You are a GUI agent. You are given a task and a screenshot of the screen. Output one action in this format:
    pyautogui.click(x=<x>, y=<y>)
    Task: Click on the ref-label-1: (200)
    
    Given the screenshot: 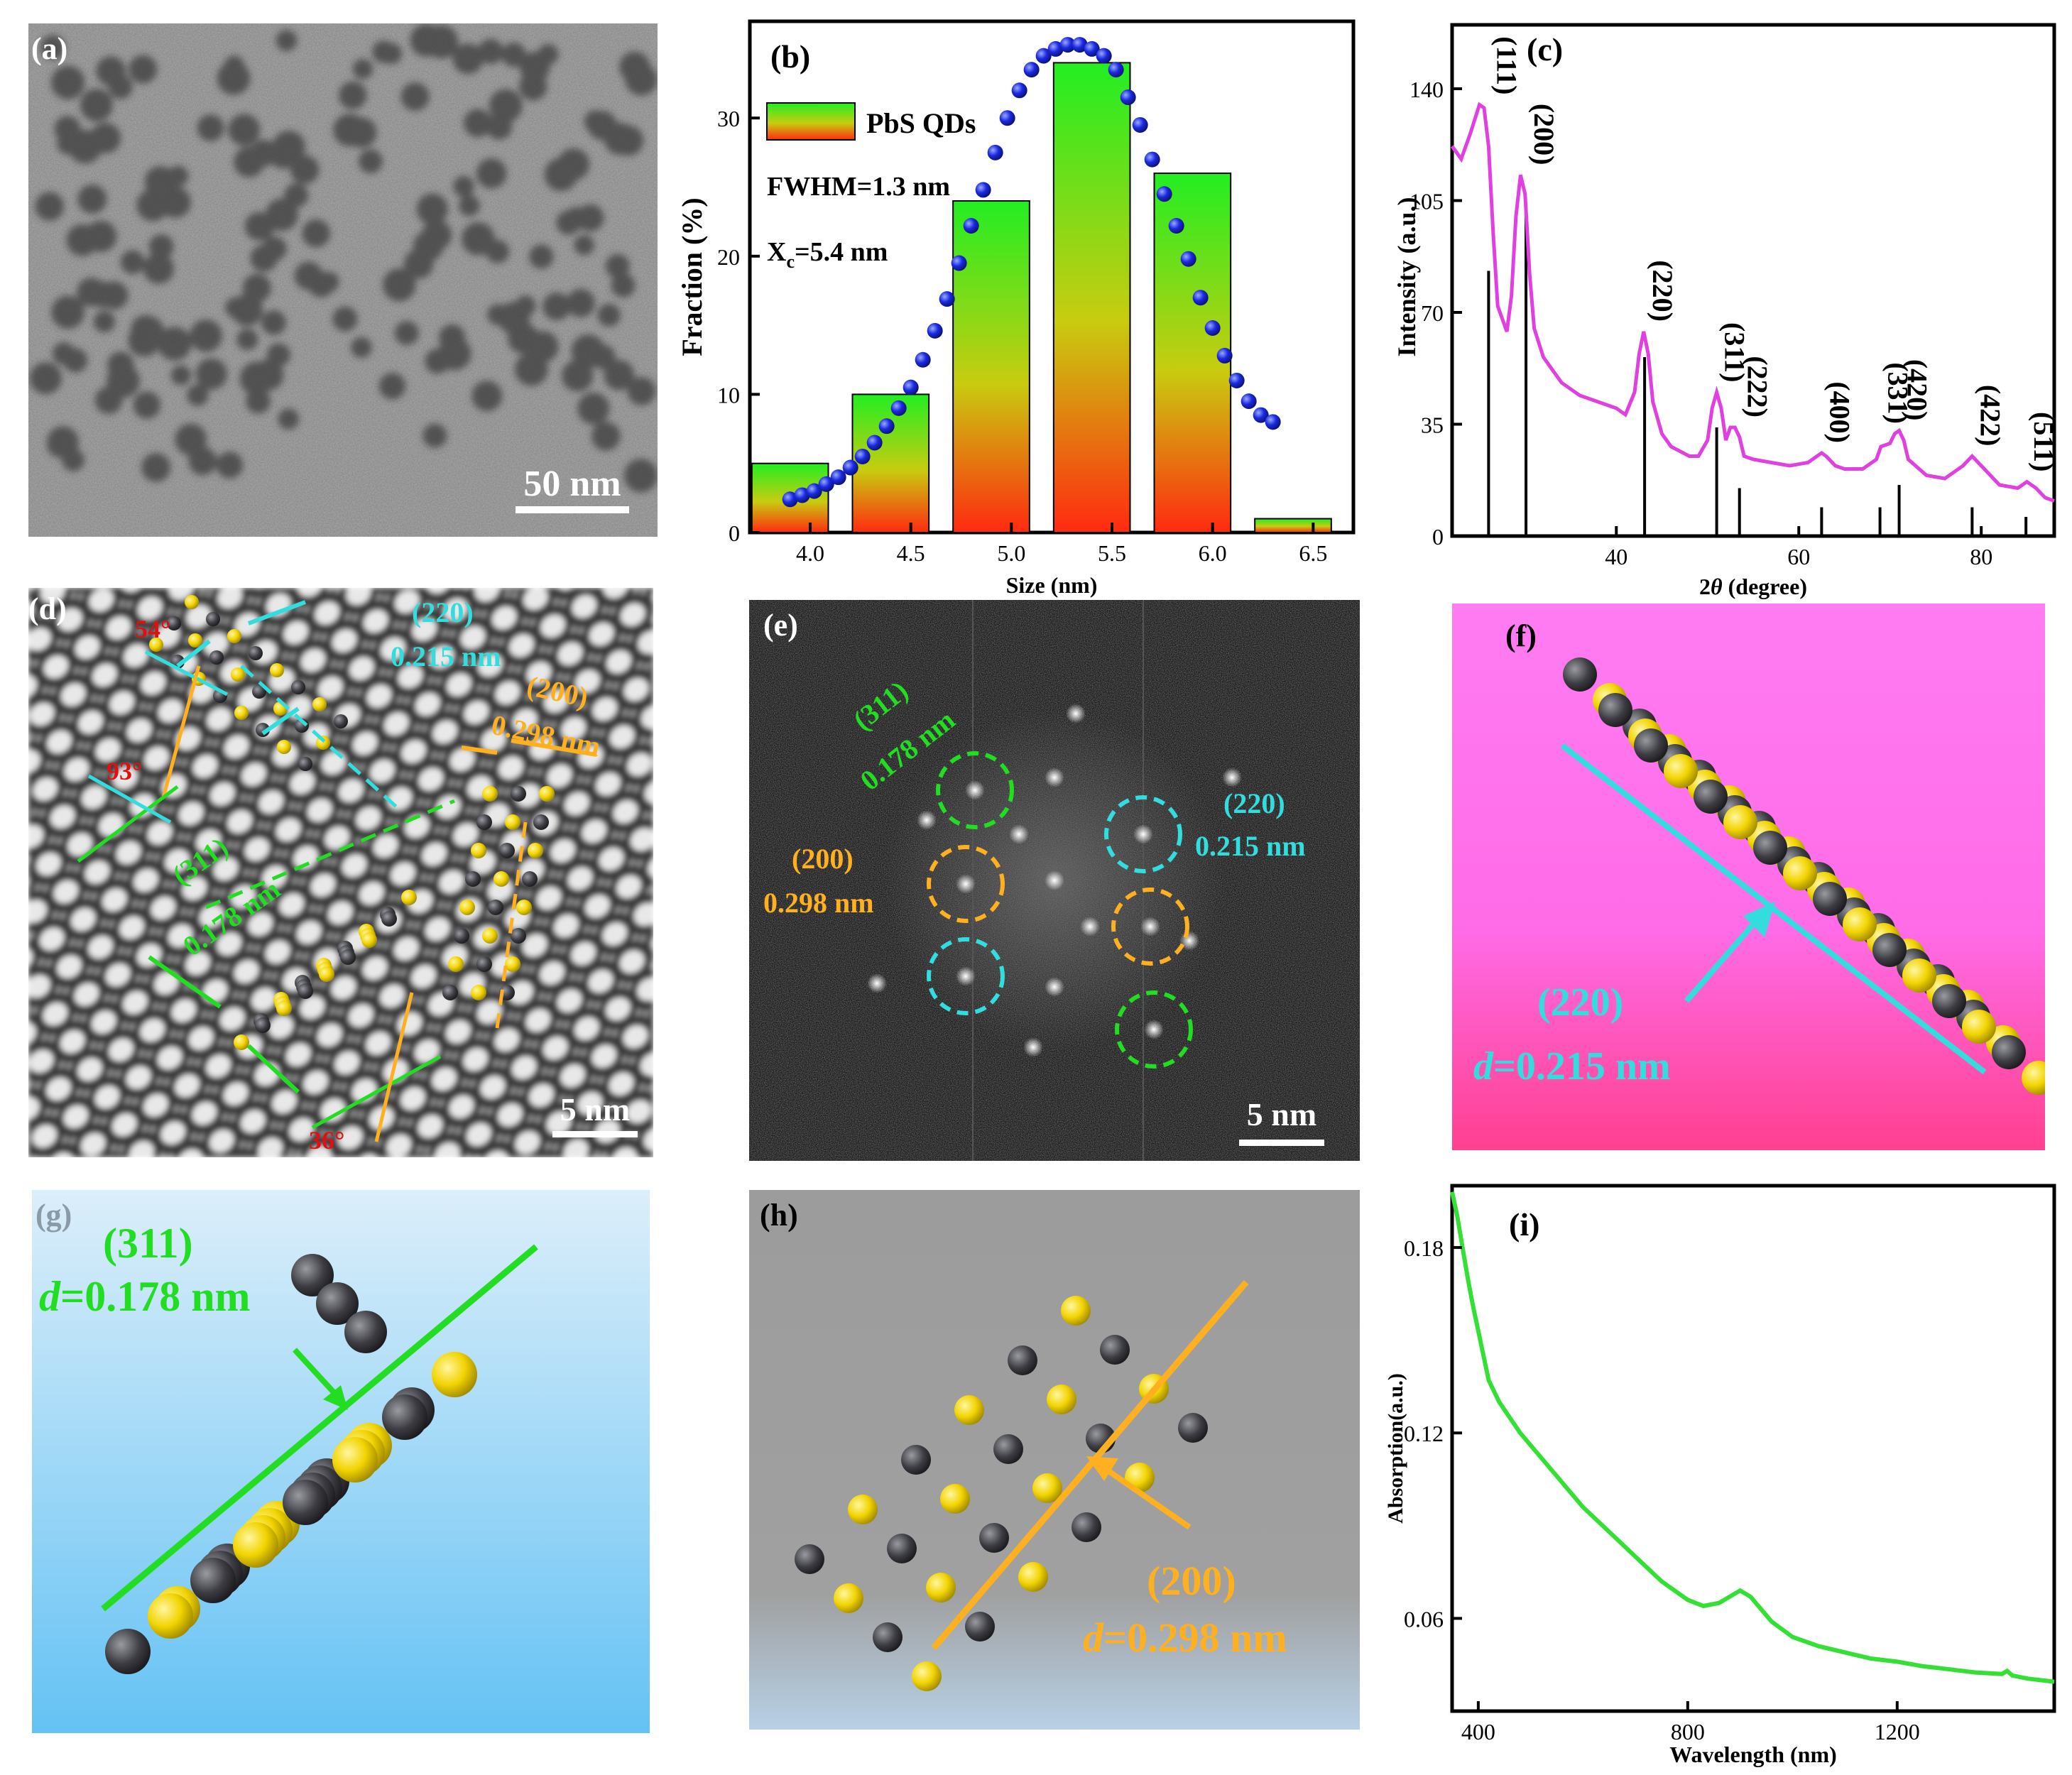 What is the action you would take?
    pyautogui.click(x=1544, y=134)
    